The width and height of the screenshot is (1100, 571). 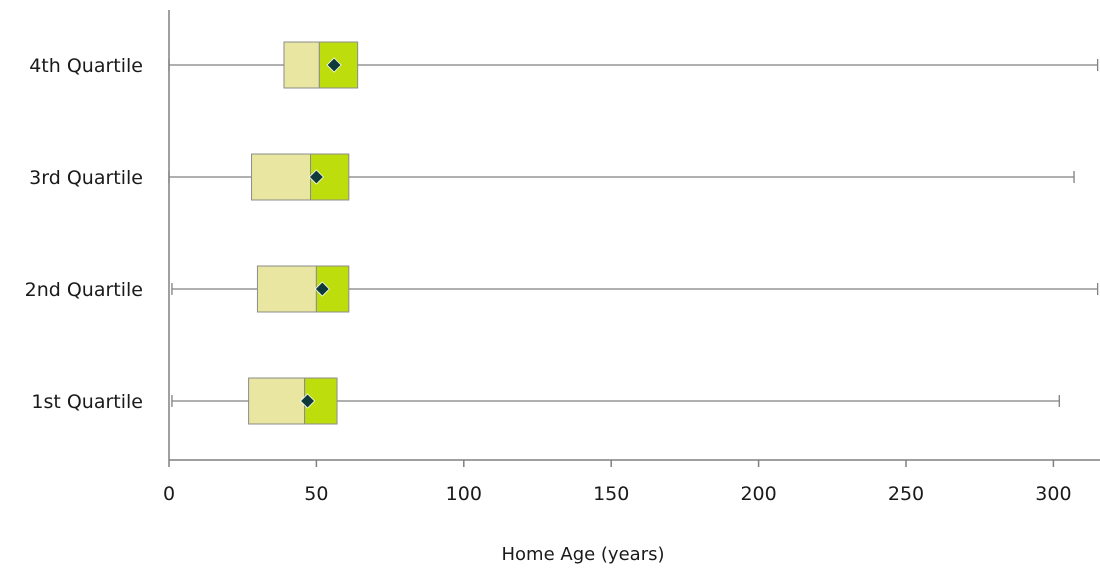 What do you see at coordinates (84, 290) in the screenshot?
I see `category-label: 2nd Quartile` at bounding box center [84, 290].